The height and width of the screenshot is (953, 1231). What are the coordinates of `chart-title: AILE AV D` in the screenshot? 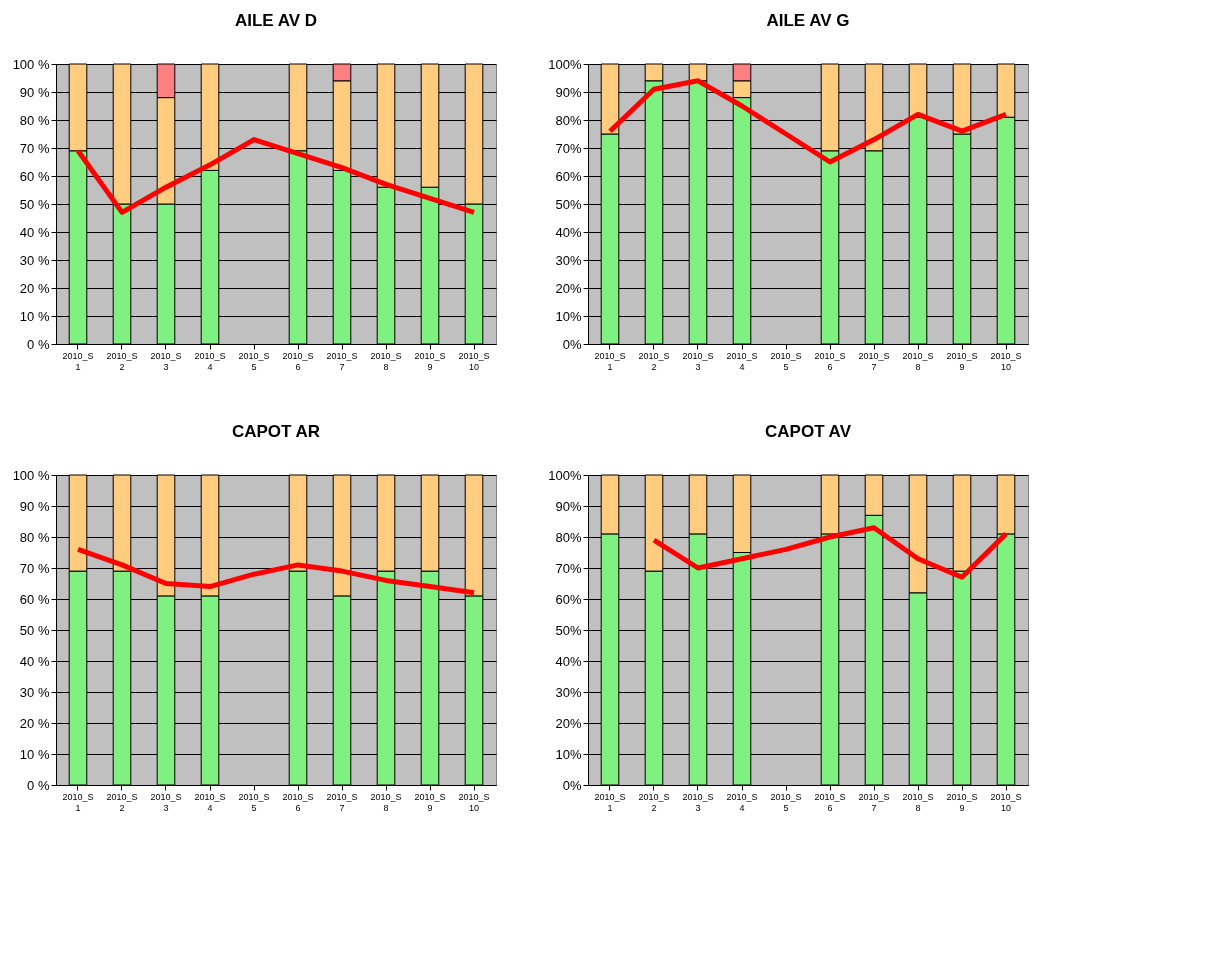 It's located at (276, 20).